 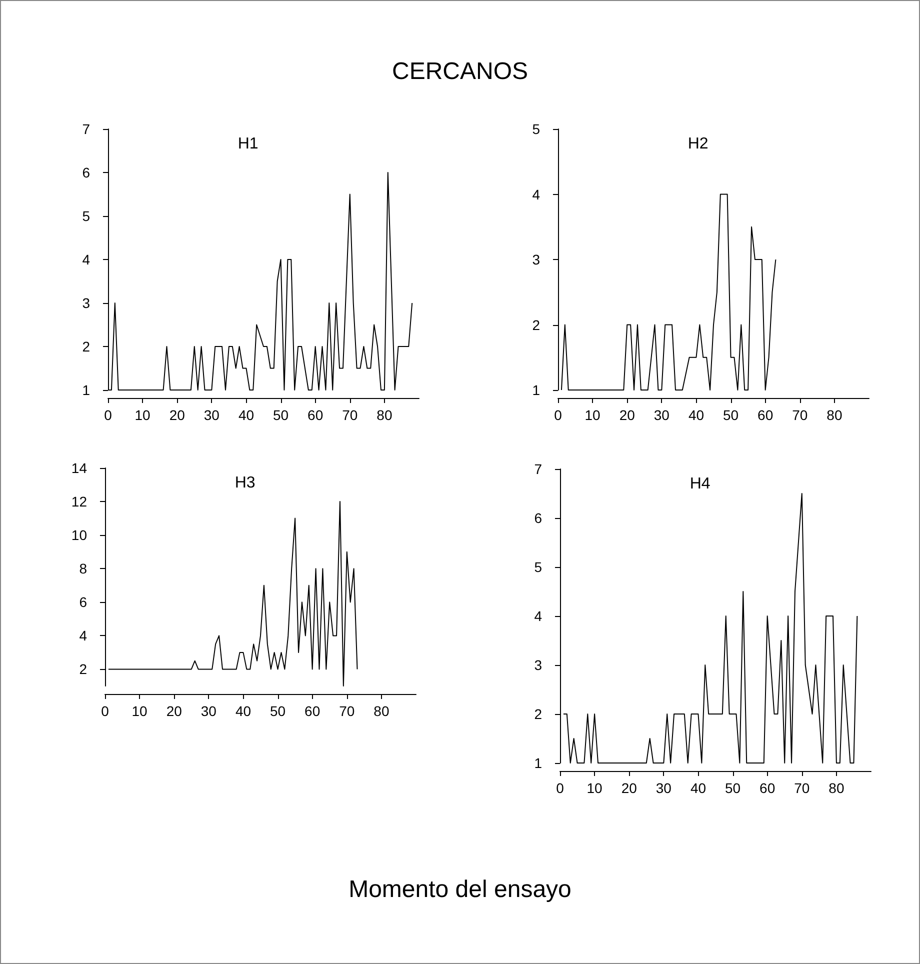 What do you see at coordinates (700, 484) in the screenshot?
I see `chart-title: H4` at bounding box center [700, 484].